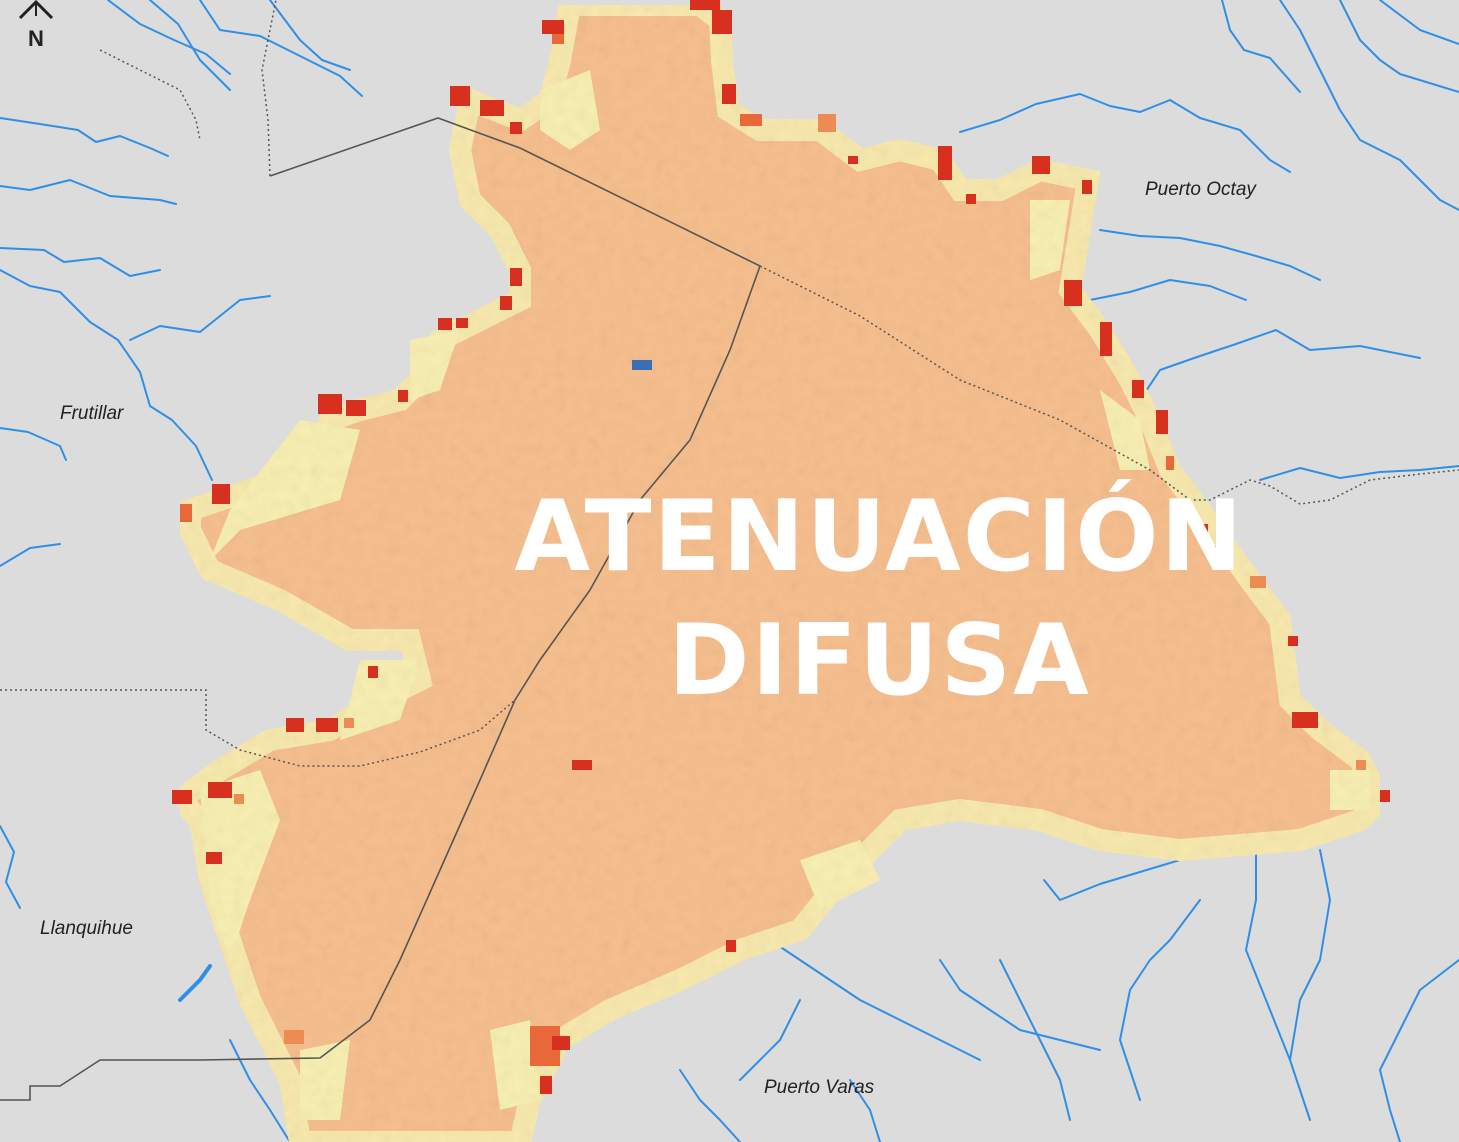 The image size is (1459, 1142). I want to click on overlay-title-line2: DIFUSA, so click(879, 661).